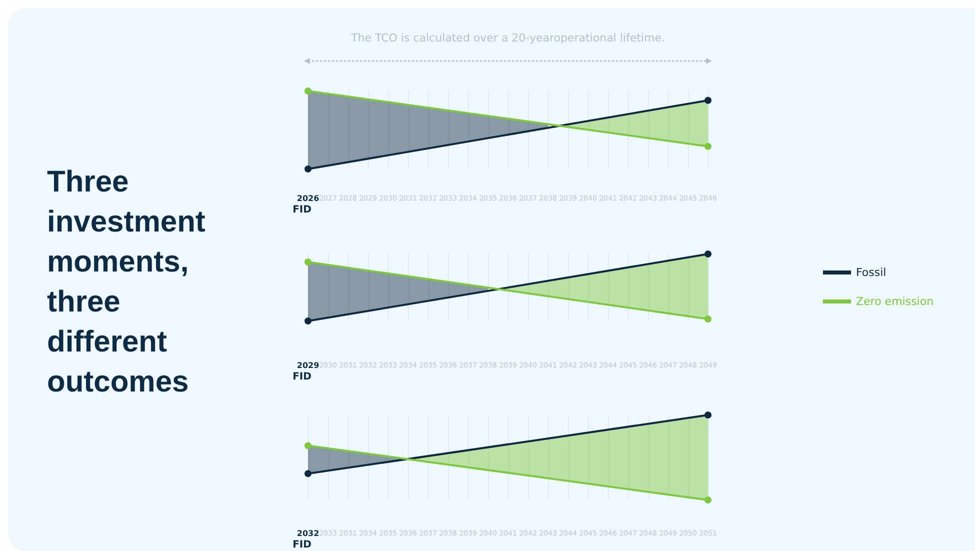 The width and height of the screenshot is (975, 551). I want to click on x-tick-label: 2029, so click(308, 365).